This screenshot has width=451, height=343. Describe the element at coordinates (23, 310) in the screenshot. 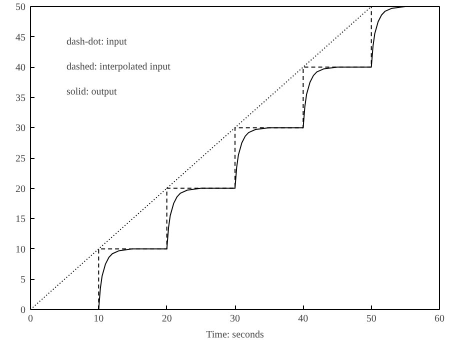

I see `y-tick-label: 0` at that location.